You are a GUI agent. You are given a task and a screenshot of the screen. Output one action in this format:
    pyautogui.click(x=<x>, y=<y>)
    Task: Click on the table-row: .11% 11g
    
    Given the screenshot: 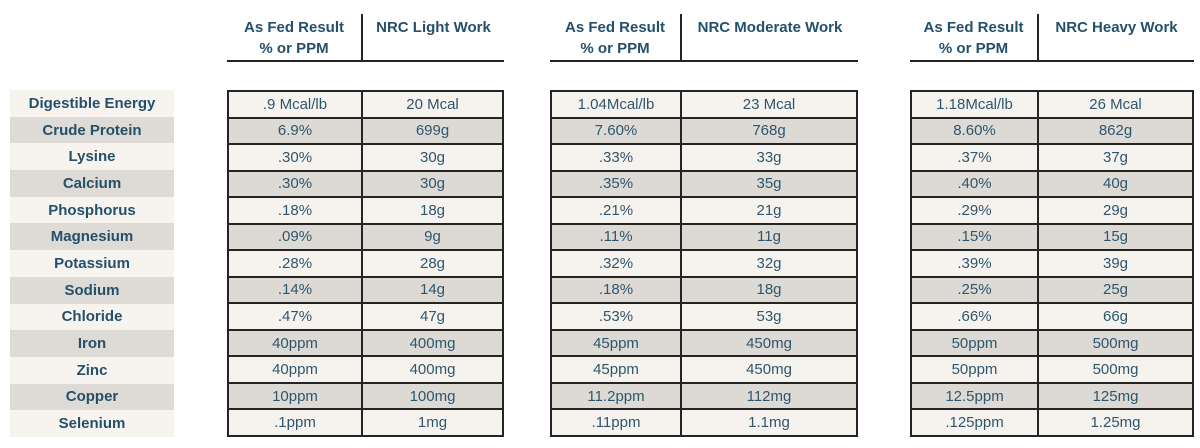 What is the action you would take?
    pyautogui.click(x=704, y=237)
    